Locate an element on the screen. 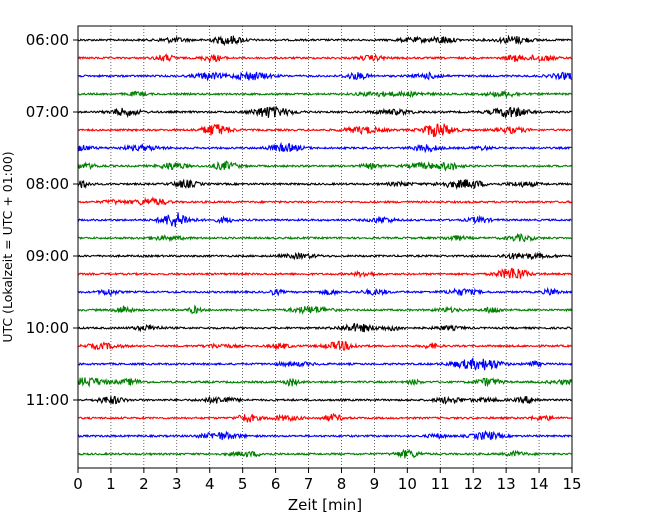  y-tick-label: 09:00 is located at coordinates (47, 256).